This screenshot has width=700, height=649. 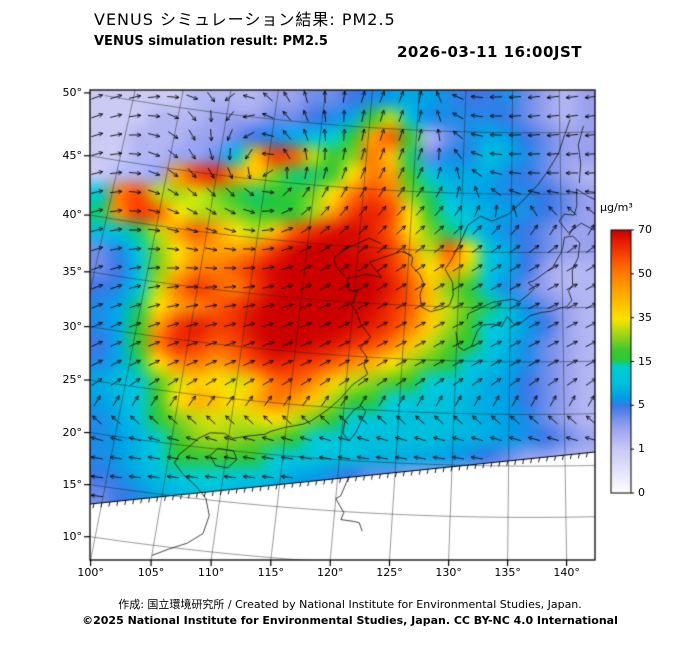 I want to click on lat-tick-label: 50°, so click(x=72, y=92).